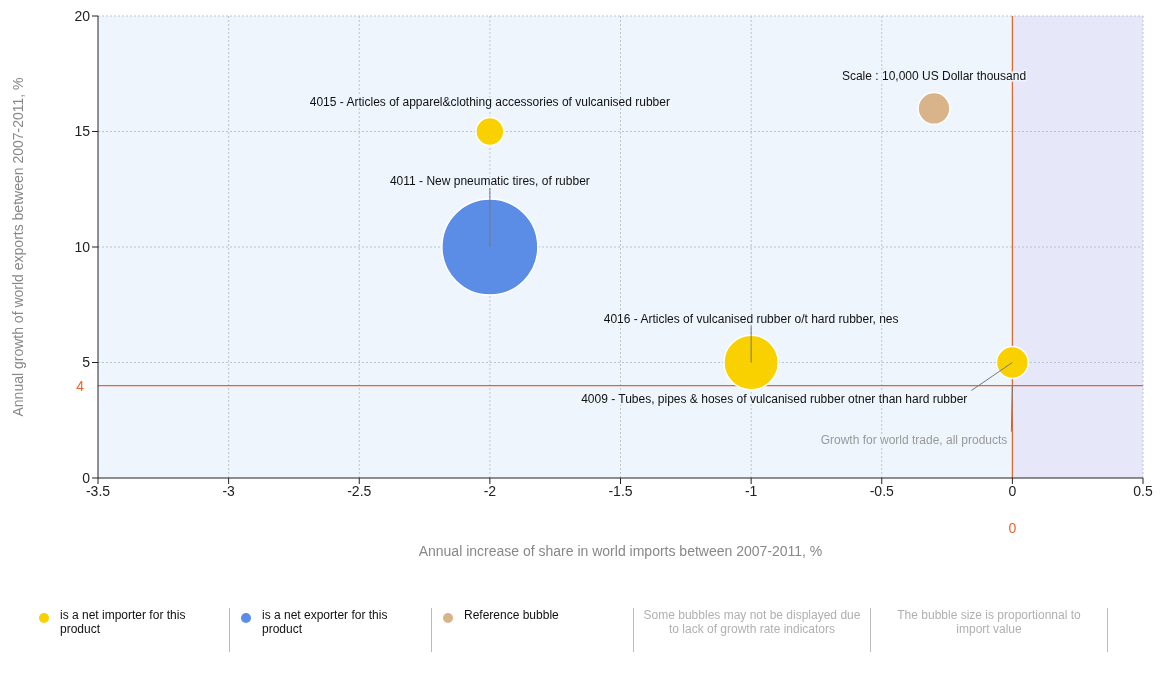  I want to click on text: Some bubbles may not be displayed due to lack of growth rate indicators, so click(752, 630).